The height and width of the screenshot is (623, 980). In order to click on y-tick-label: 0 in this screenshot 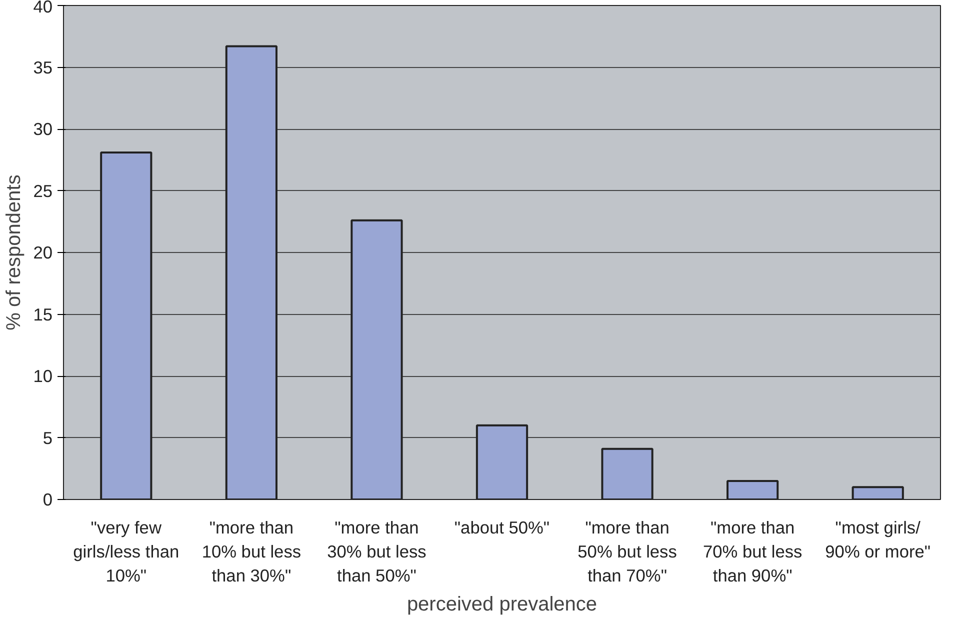, I will do `click(47, 500)`.